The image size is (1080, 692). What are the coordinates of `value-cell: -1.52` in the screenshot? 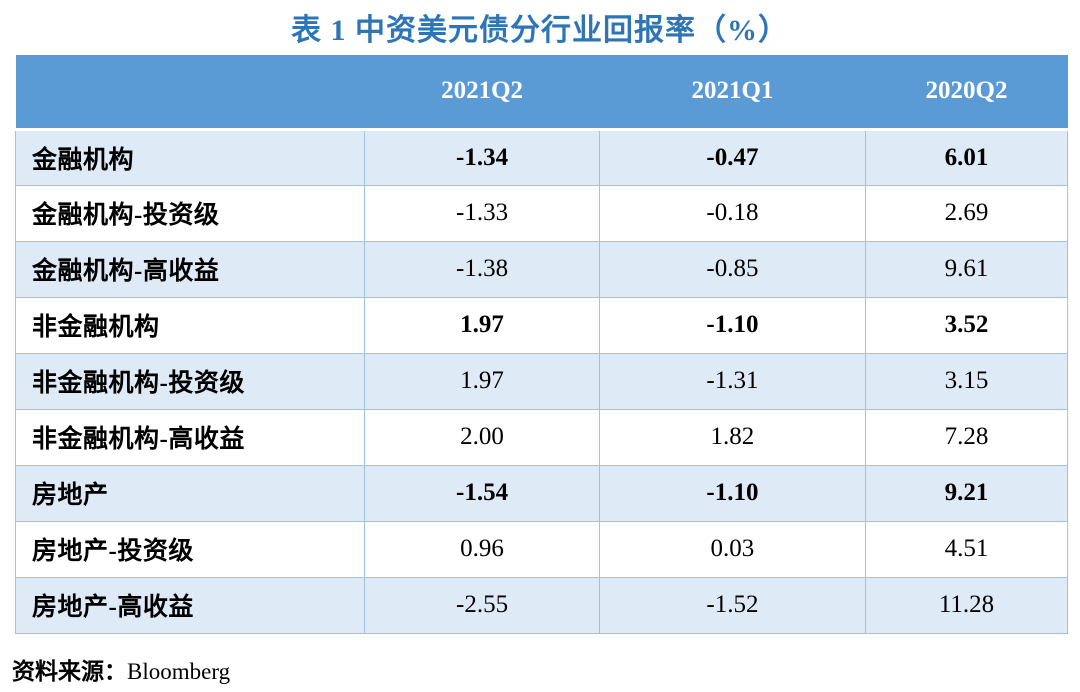 It's located at (732, 605).